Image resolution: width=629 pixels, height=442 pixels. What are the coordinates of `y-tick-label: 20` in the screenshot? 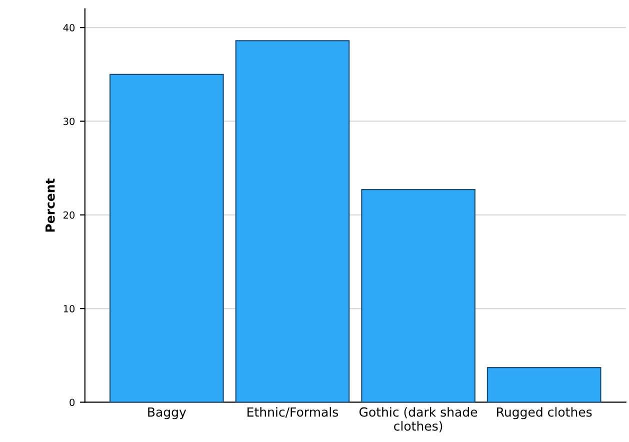 It's located at (69, 215).